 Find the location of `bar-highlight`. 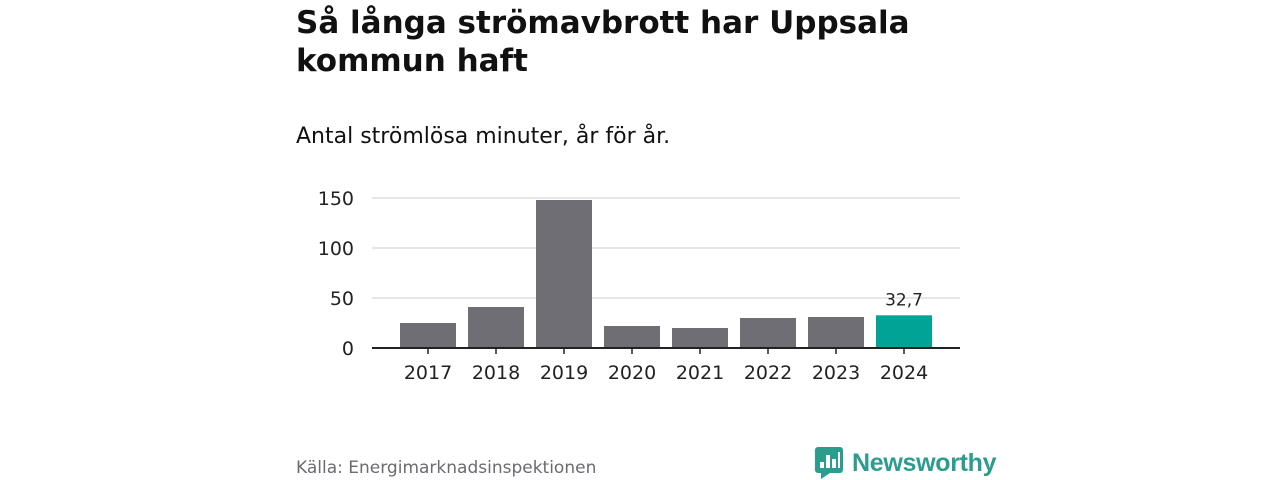

bar-highlight is located at coordinates (904, 331).